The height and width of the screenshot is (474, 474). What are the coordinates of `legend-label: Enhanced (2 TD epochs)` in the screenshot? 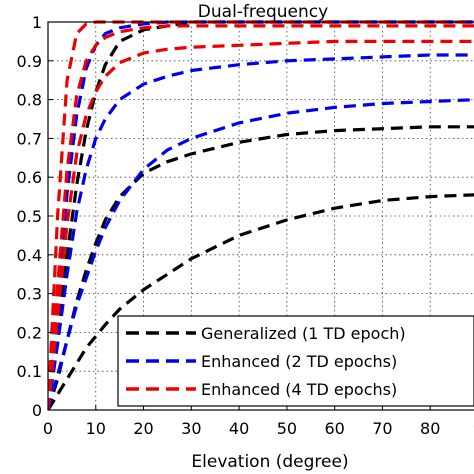 It's located at (299, 361).